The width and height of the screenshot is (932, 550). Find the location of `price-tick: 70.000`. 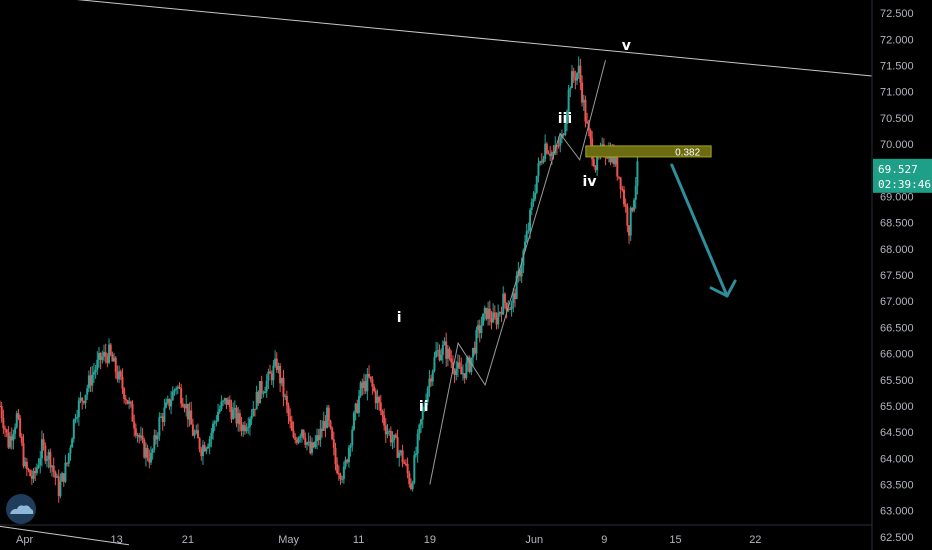

price-tick: 70.000 is located at coordinates (897, 145).